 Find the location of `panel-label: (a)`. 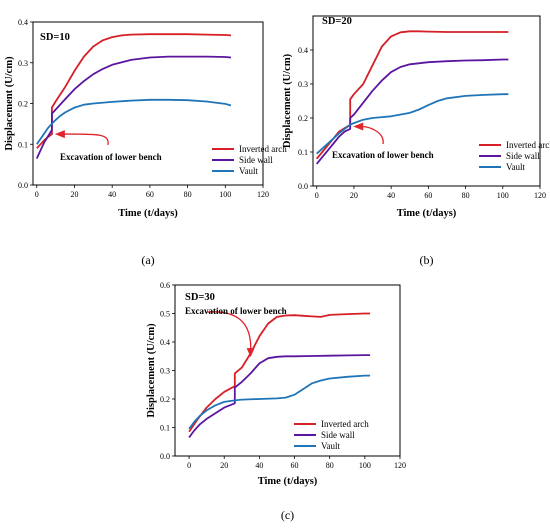

panel-label: (a) is located at coordinates (147, 260).